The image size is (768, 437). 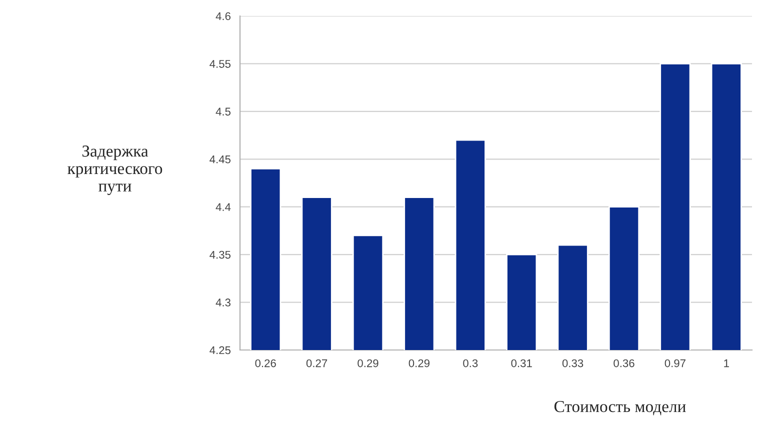 What do you see at coordinates (223, 207) in the screenshot?
I see `y-tick-label: 4.4` at bounding box center [223, 207].